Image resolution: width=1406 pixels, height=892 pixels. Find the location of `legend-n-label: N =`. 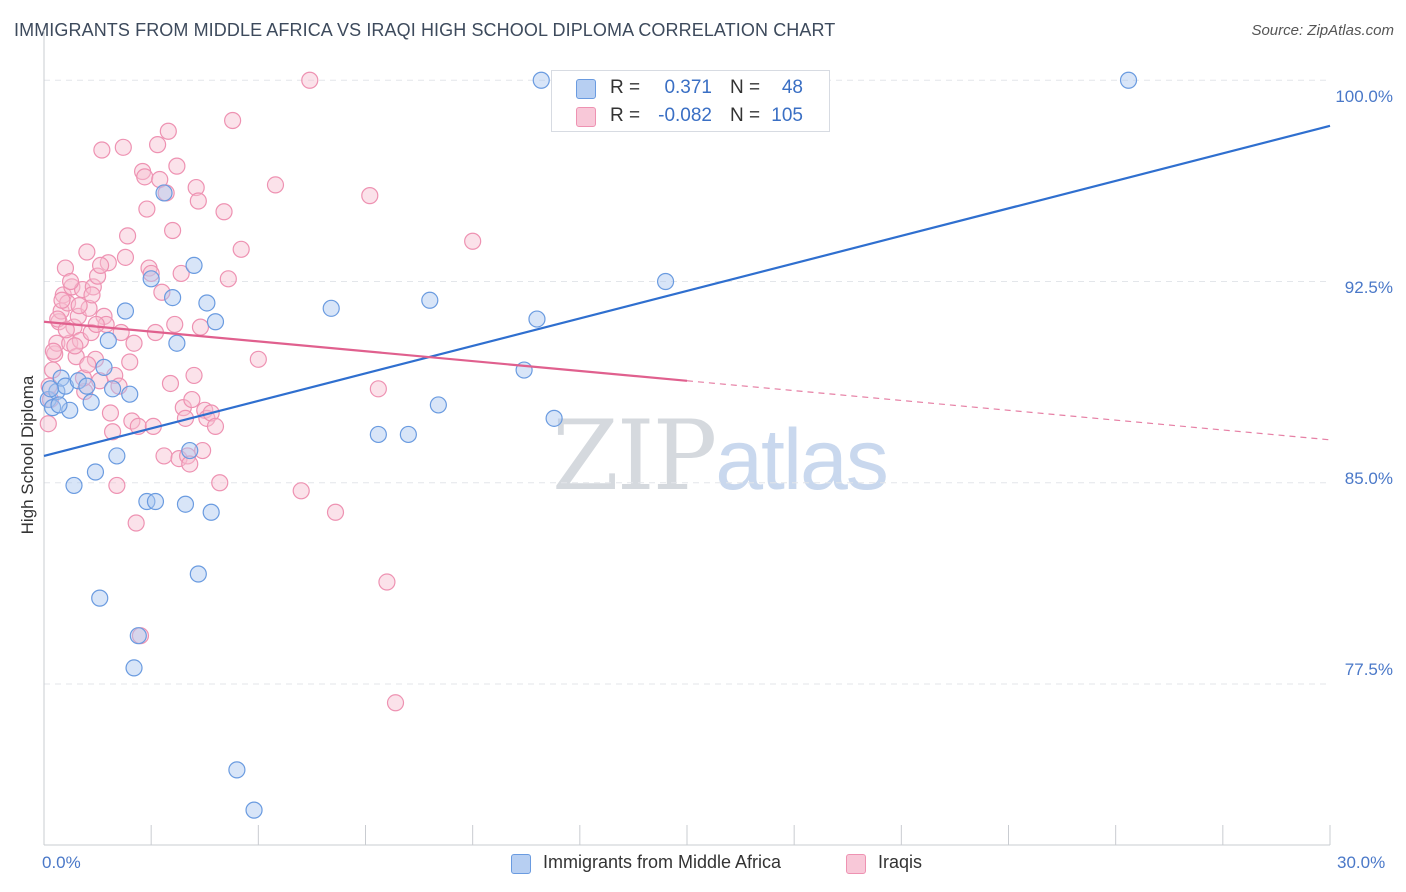

legend-n-label: N = is located at coordinates (745, 115).